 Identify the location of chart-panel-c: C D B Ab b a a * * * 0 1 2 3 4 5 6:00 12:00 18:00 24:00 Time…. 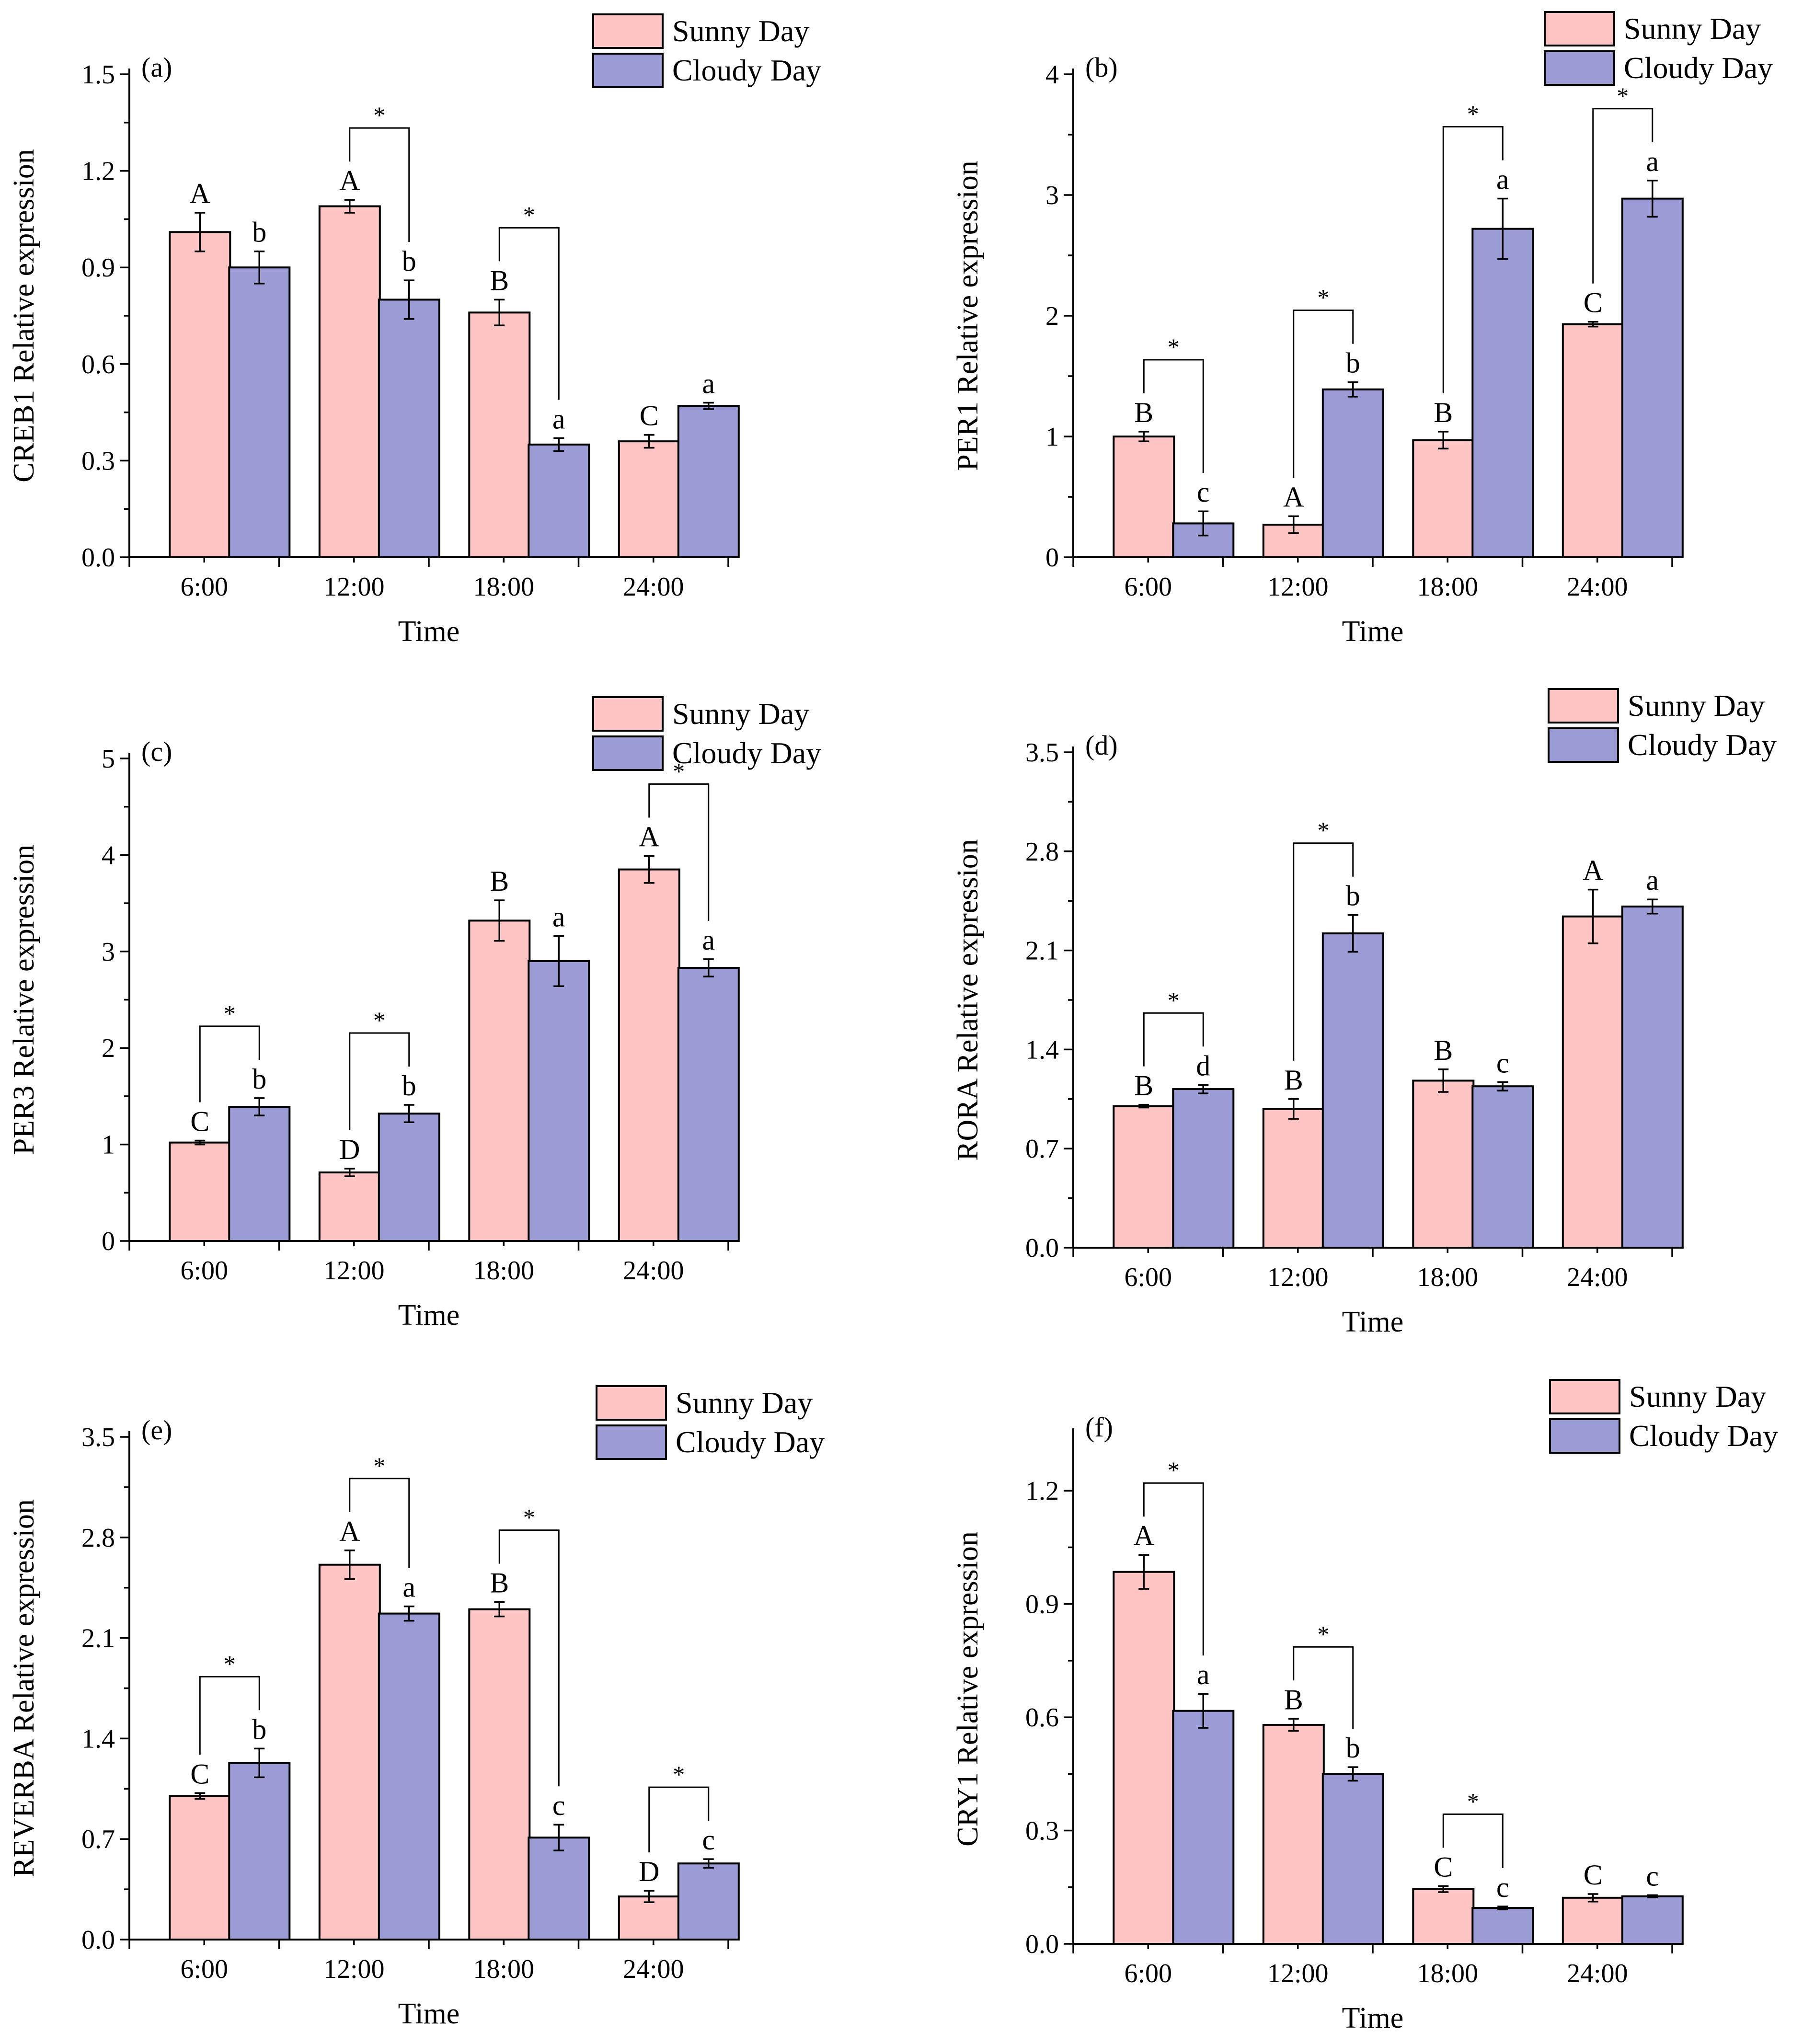
(414, 1014).